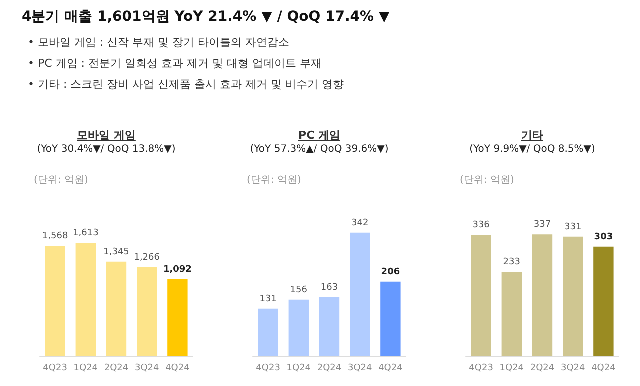 The image size is (640, 386). What do you see at coordinates (159, 43) in the screenshot?
I see `text: • 모바일 게임 : 신작 부재 및 장기 타이틀의 자연감소` at bounding box center [159, 43].